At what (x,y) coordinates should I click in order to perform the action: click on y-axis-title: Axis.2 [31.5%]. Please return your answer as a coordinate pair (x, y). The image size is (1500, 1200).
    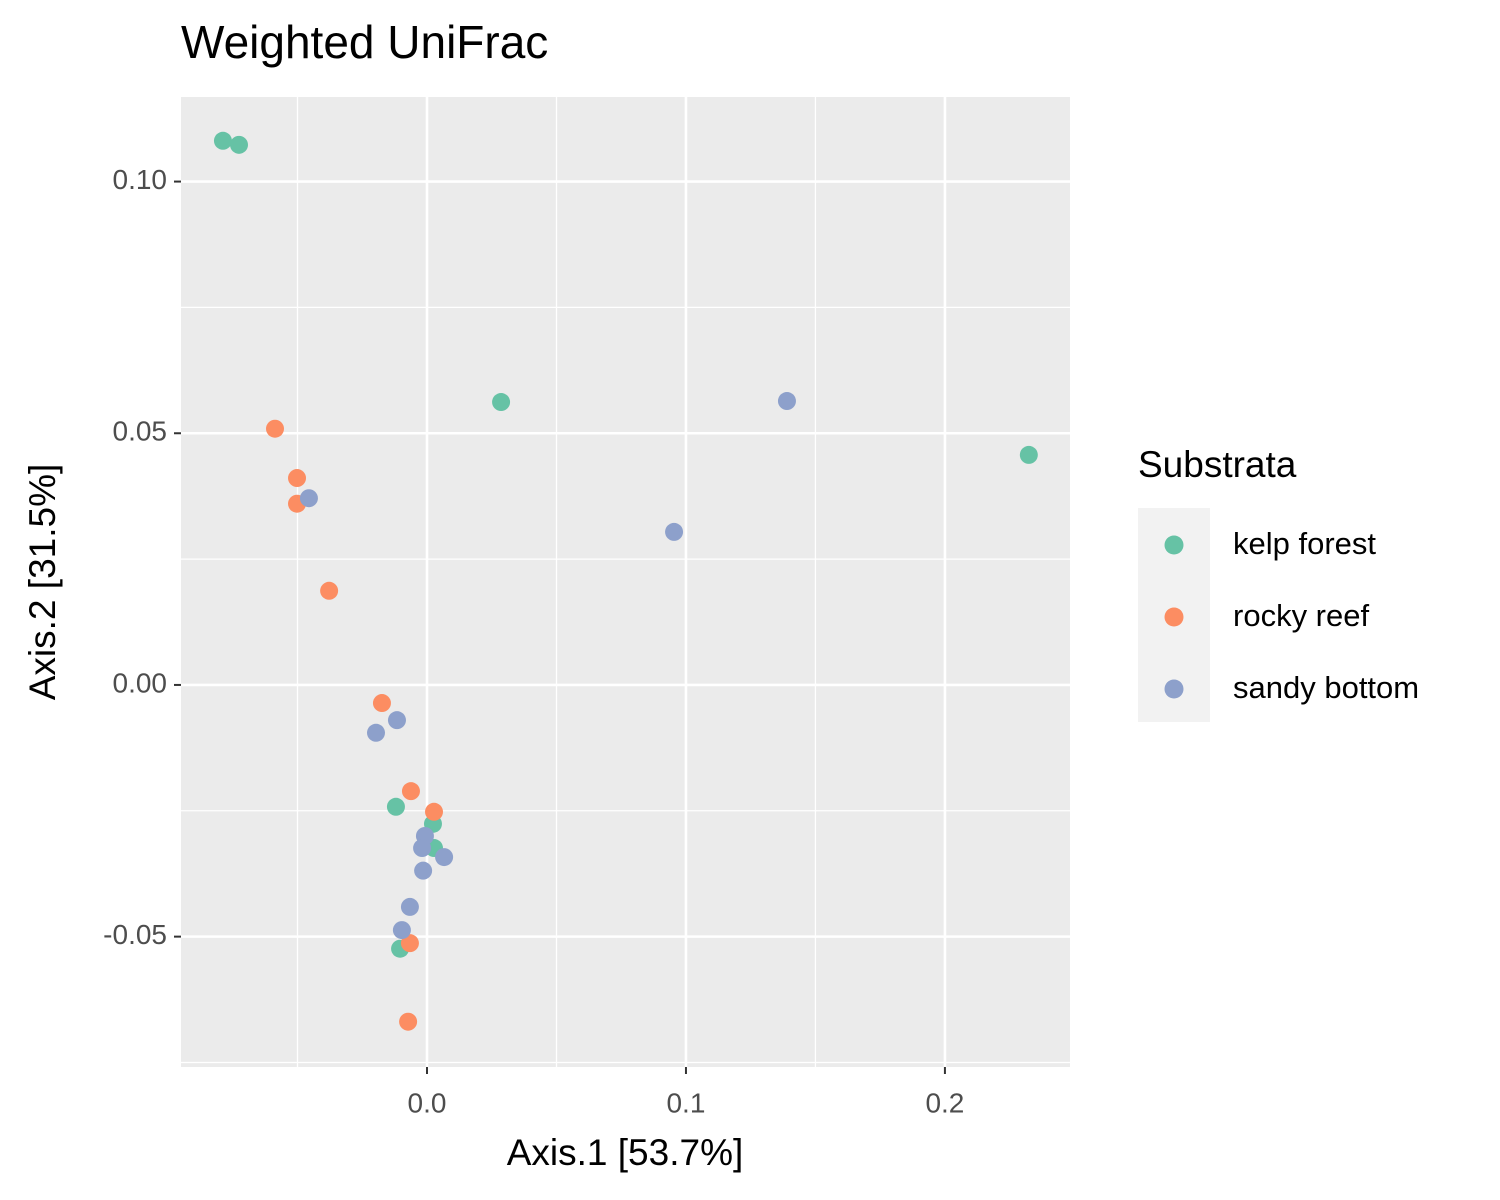
    Looking at the image, I should click on (42, 582).